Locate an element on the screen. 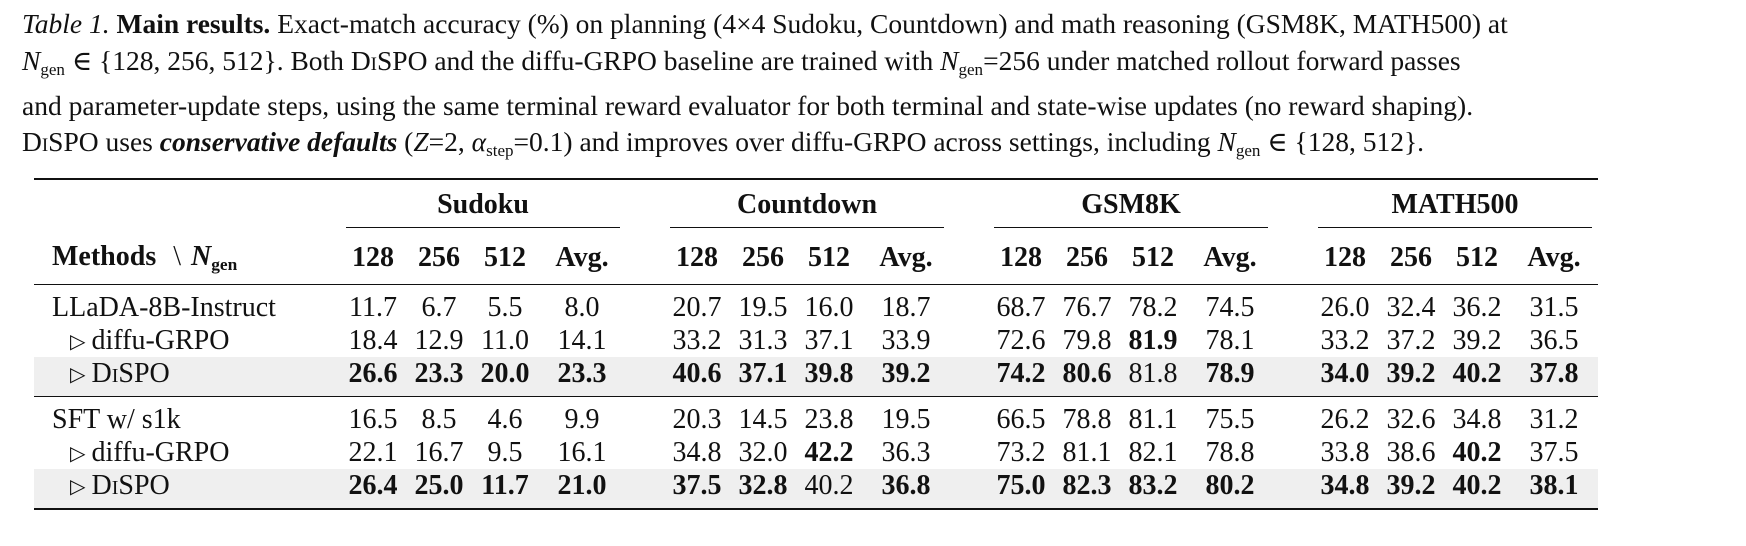 The width and height of the screenshot is (1746, 546). method-label: SFT w/ s1k is located at coordinates (116, 419).